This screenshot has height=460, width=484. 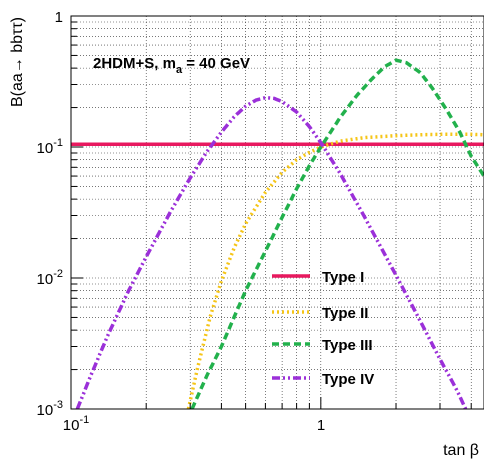 I want to click on y-axis-title: B(aa→ bbττ), so click(x=17, y=62).